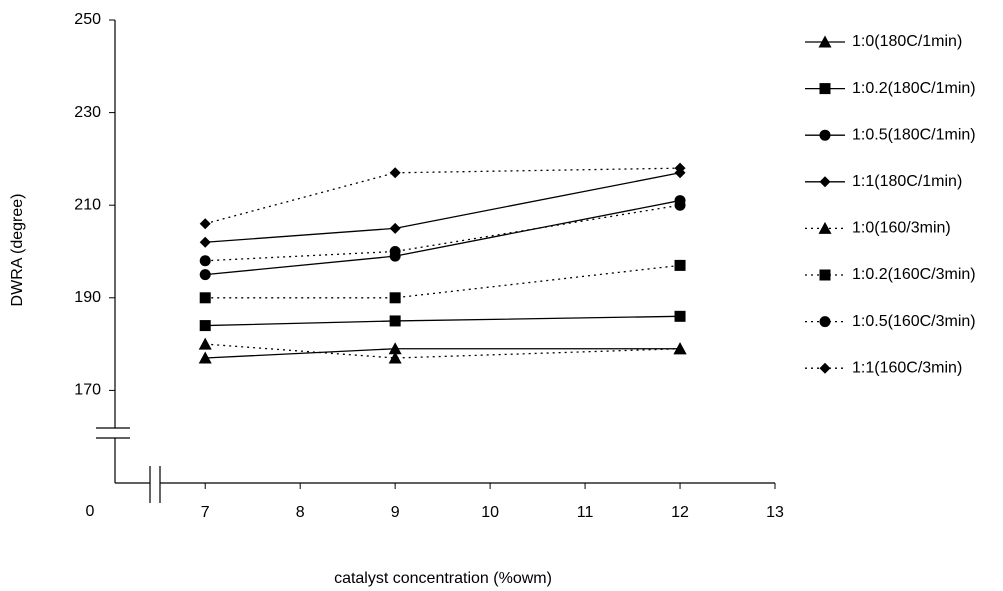 The width and height of the screenshot is (1003, 591). What do you see at coordinates (205, 512) in the screenshot?
I see `x-tick-label: 7` at bounding box center [205, 512].